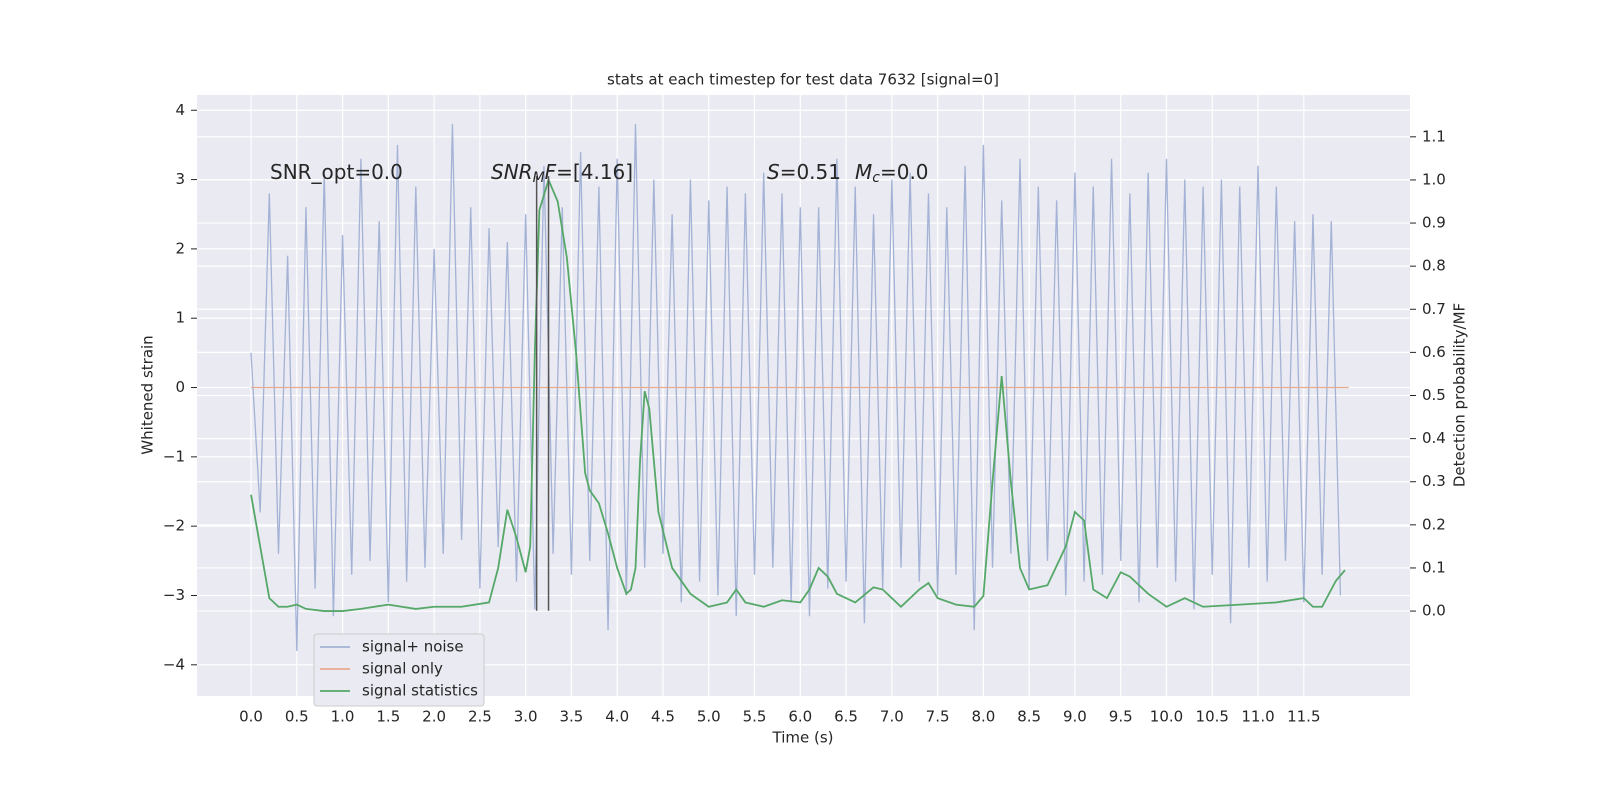 The width and height of the screenshot is (1600, 800). Describe the element at coordinates (1434, 352) in the screenshot. I see `y2-tick-label: 0.6` at that location.